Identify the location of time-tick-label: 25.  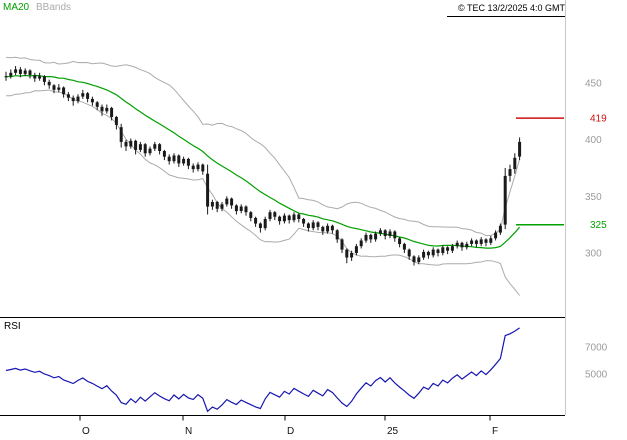
(393, 431).